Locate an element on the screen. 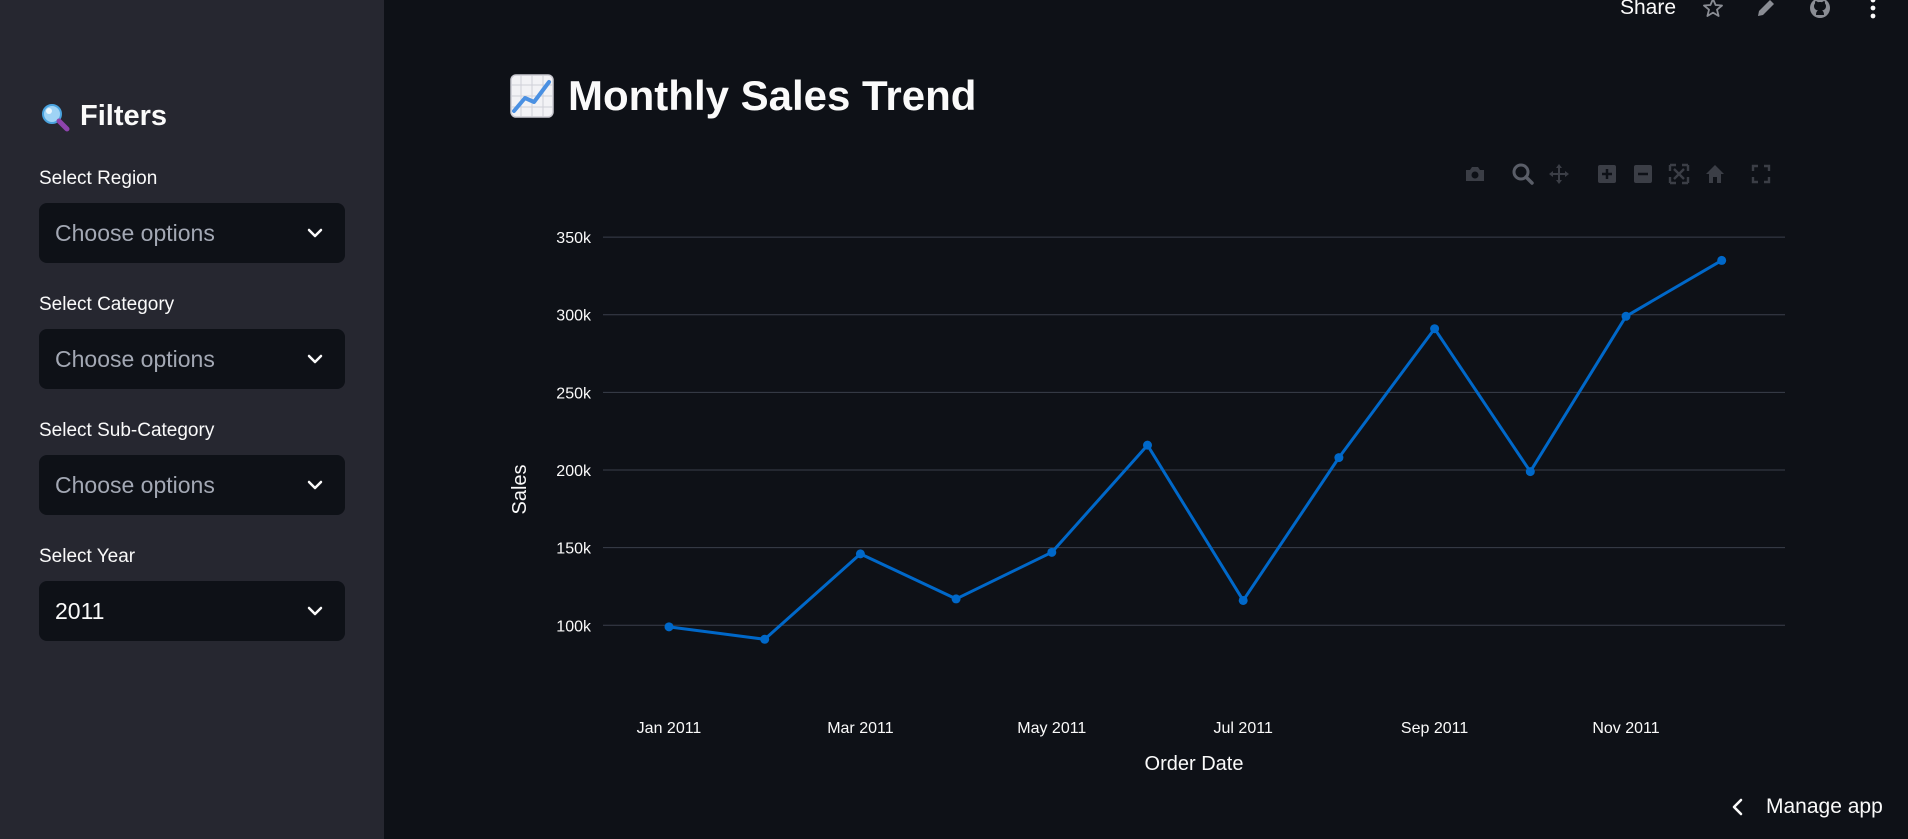 The width and height of the screenshot is (1908, 839). sidebar-title-text: Filters is located at coordinates (124, 116).